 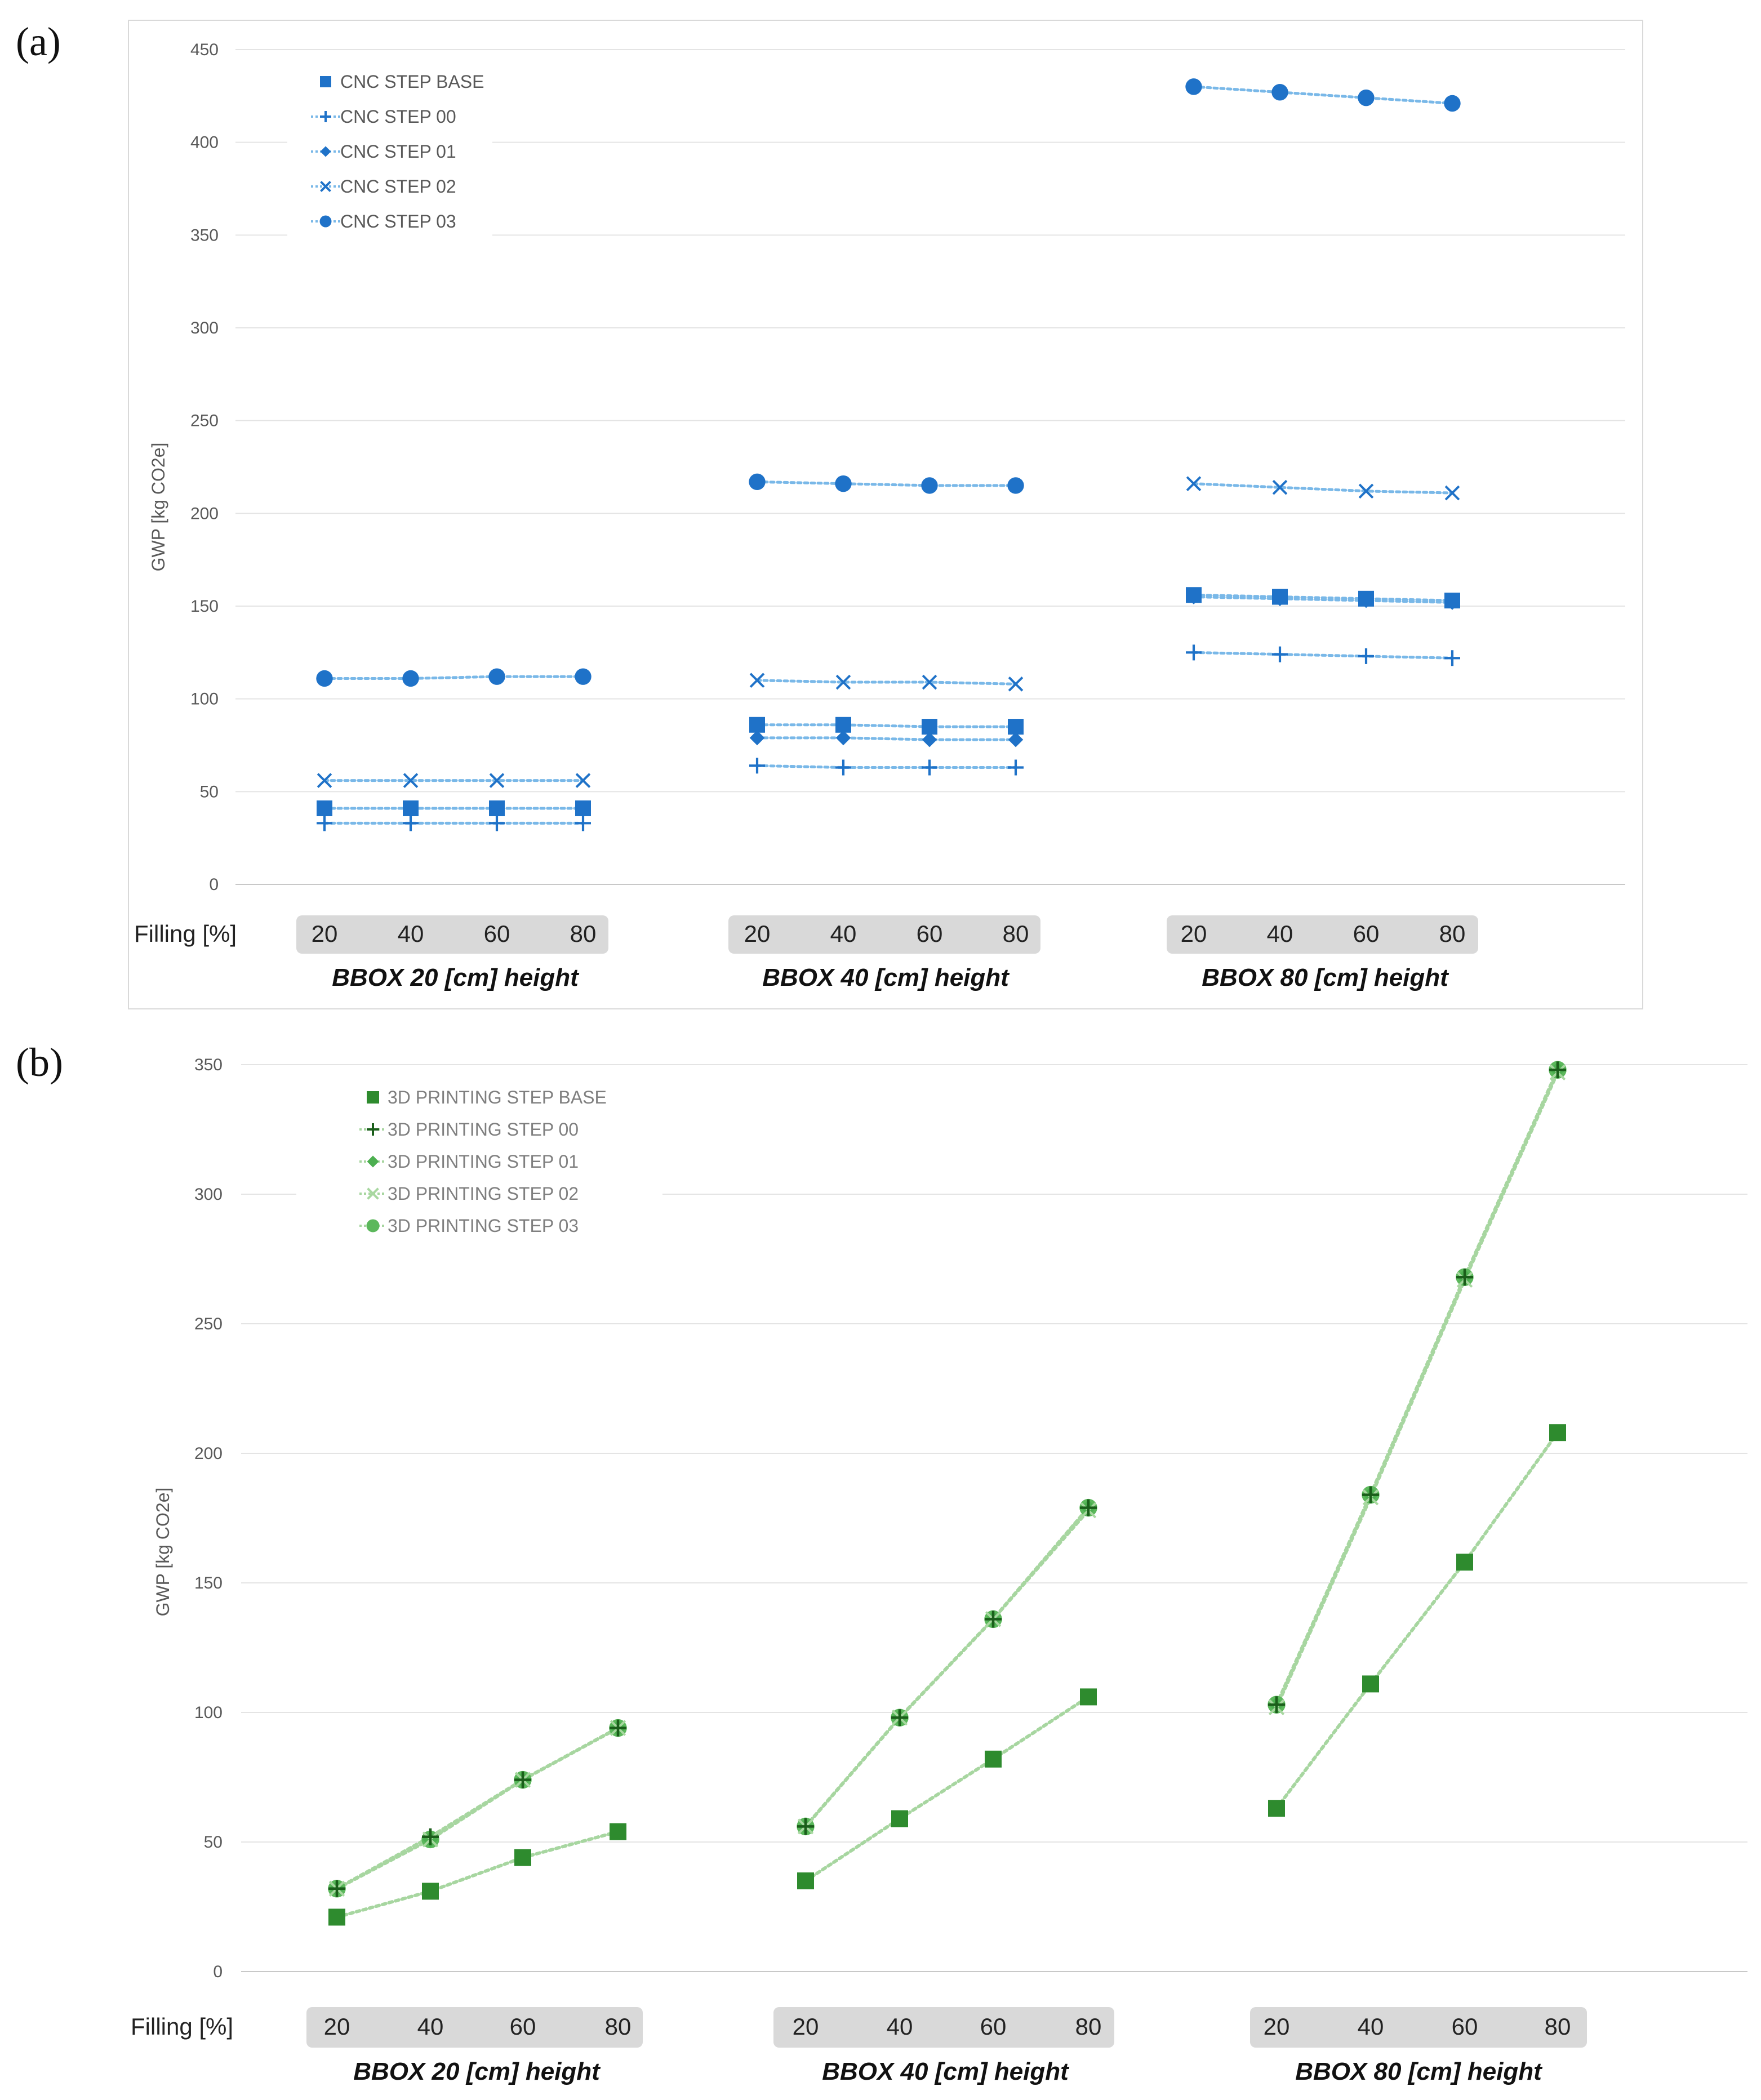 I want to click on legend-label: CNC STEP 02, so click(x=398, y=186).